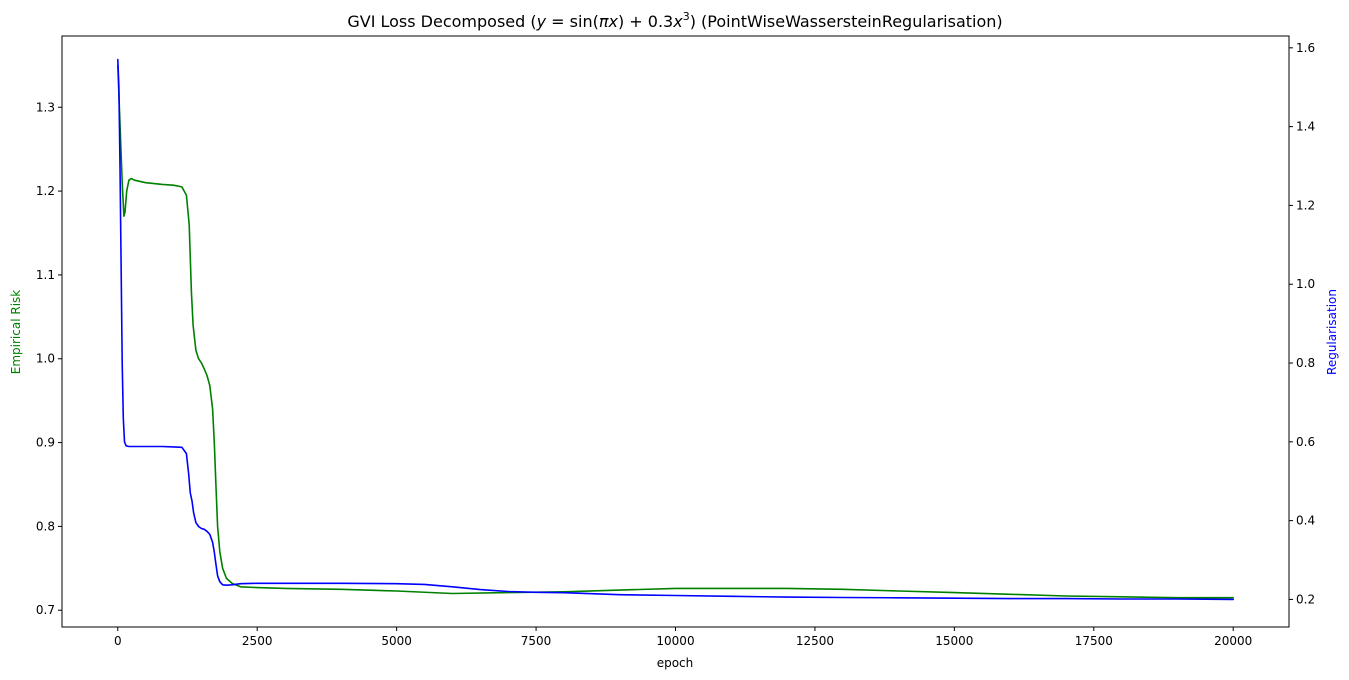 The width and height of the screenshot is (1349, 680). What do you see at coordinates (1094, 641) in the screenshot?
I see `x-tick-label: 17500` at bounding box center [1094, 641].